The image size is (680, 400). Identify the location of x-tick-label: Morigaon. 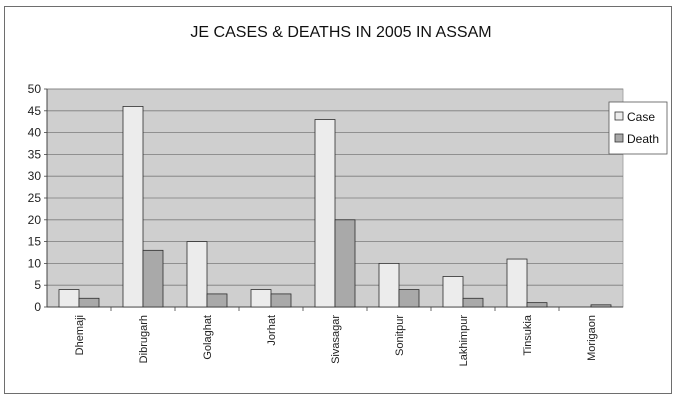
(592, 338).